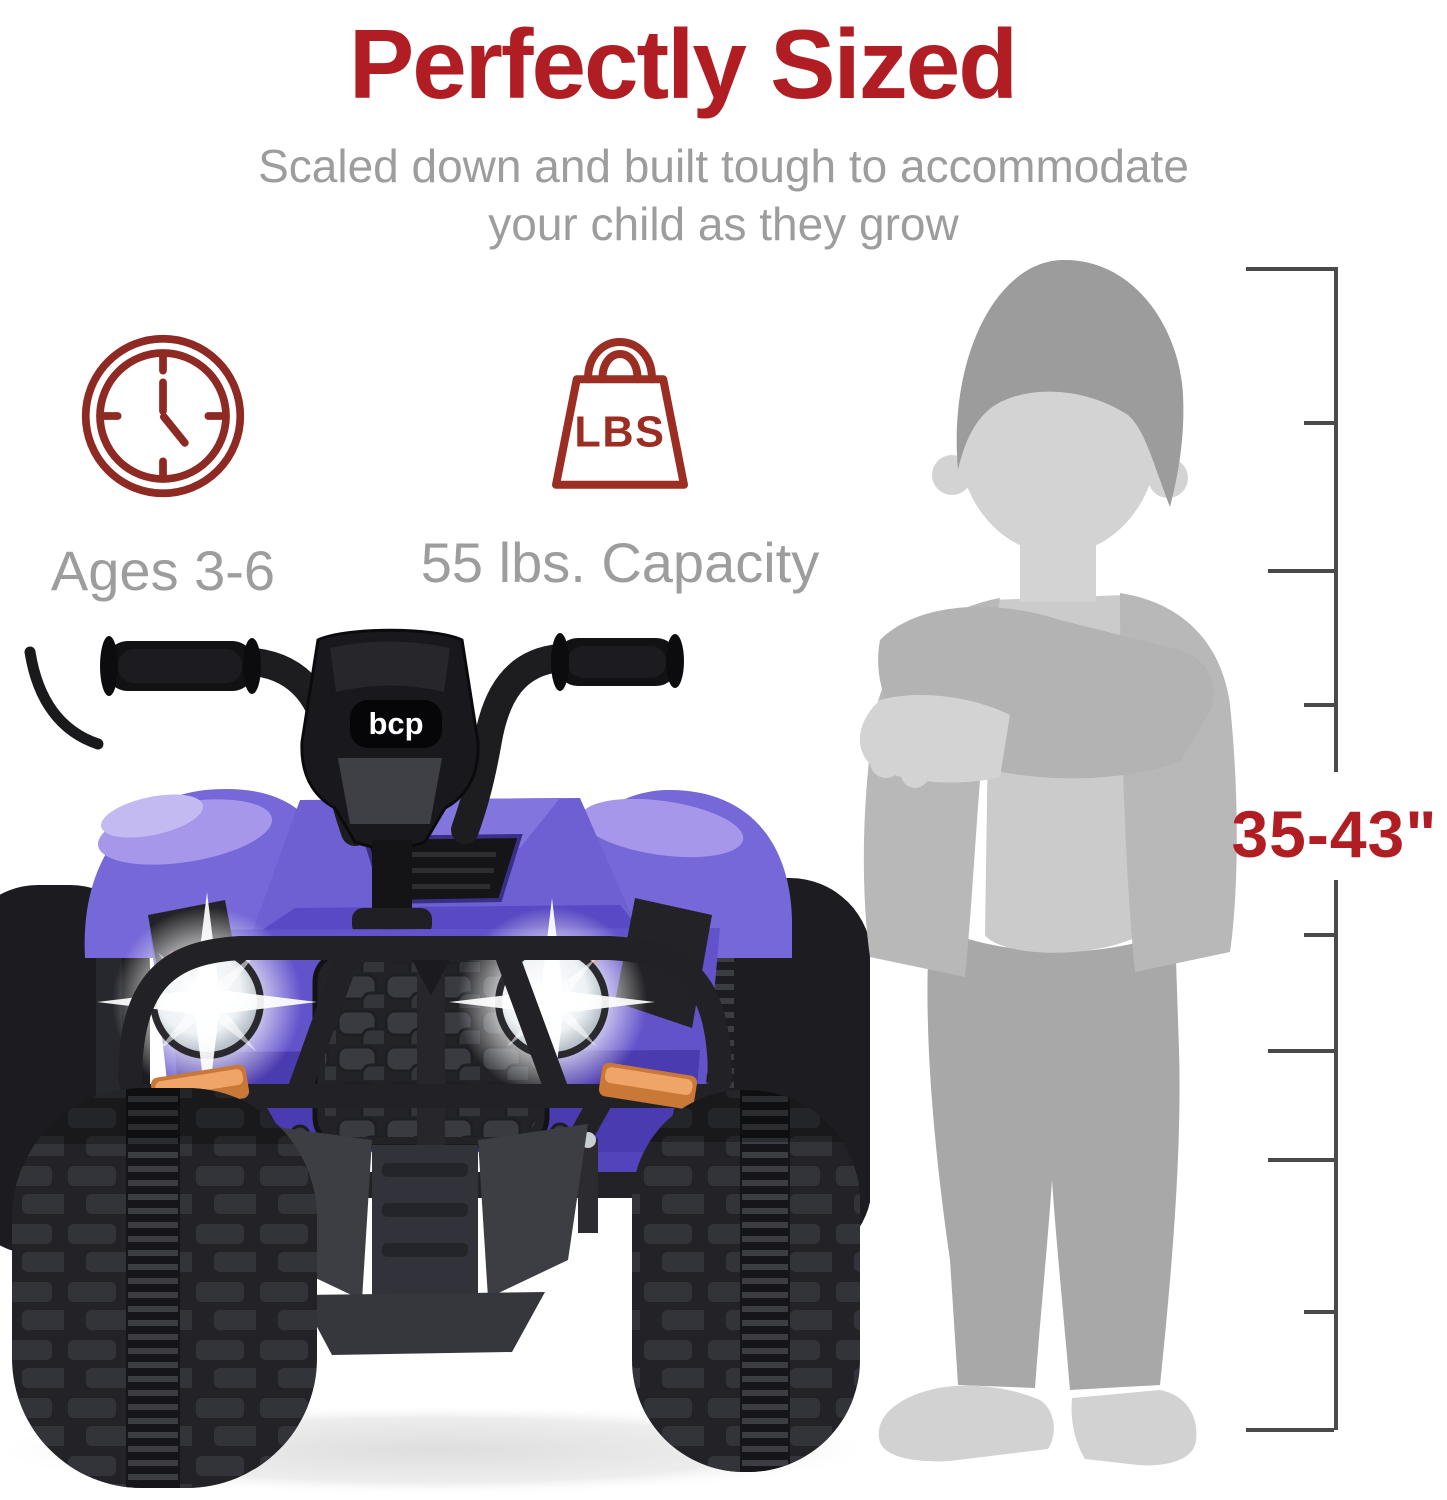  I want to click on silhouette-right-shoe, so click(1134, 1428).